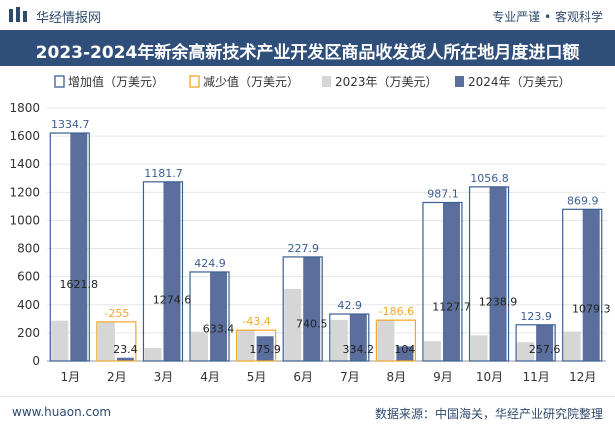  What do you see at coordinates (164, 377) in the screenshot?
I see `x-tick-label: 3月` at bounding box center [164, 377].